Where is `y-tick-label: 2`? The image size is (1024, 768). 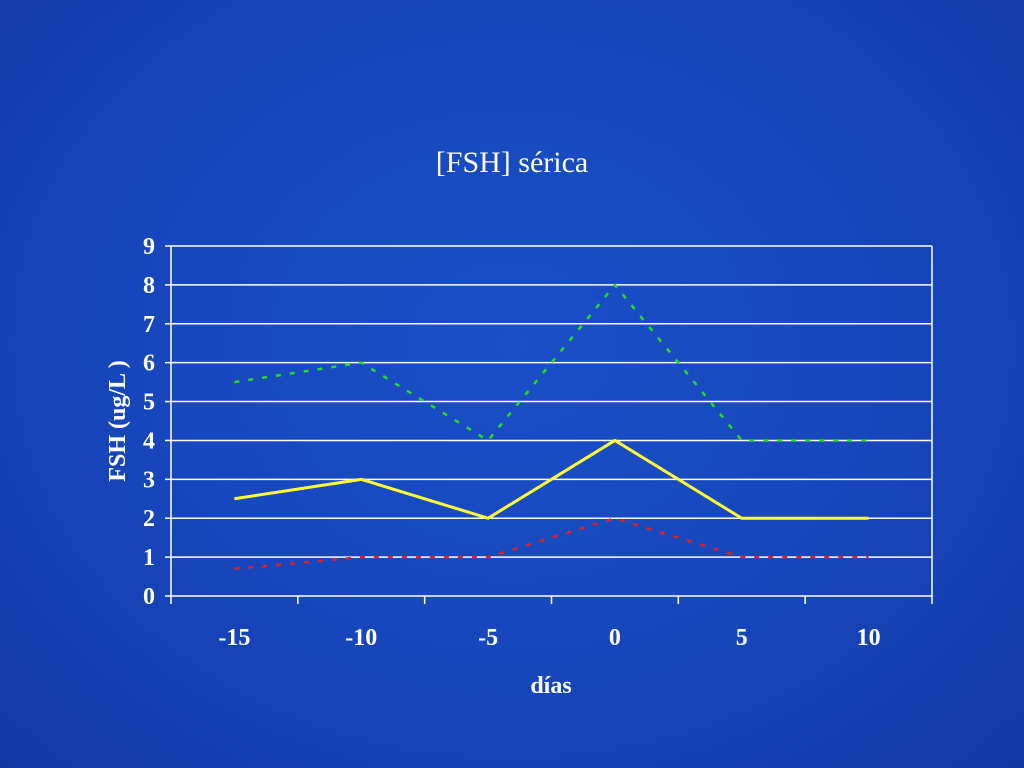
y-tick-label: 2 is located at coordinates (149, 519).